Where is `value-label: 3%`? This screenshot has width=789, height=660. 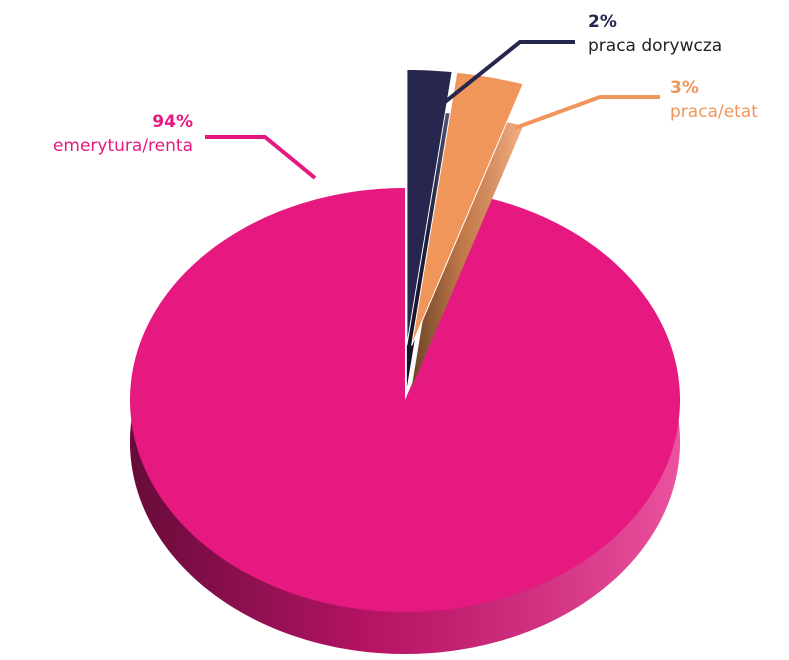 value-label: 3% is located at coordinates (684, 88).